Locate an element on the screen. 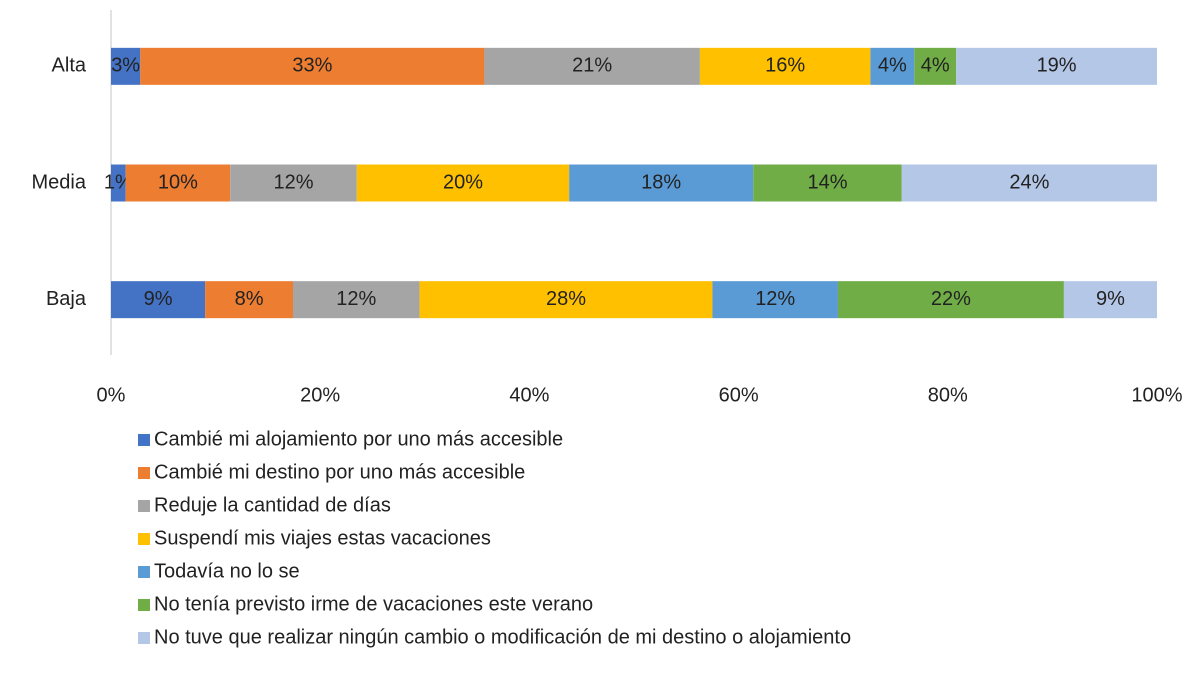 The height and width of the screenshot is (696, 1201). data-label: 22% is located at coordinates (951, 299).